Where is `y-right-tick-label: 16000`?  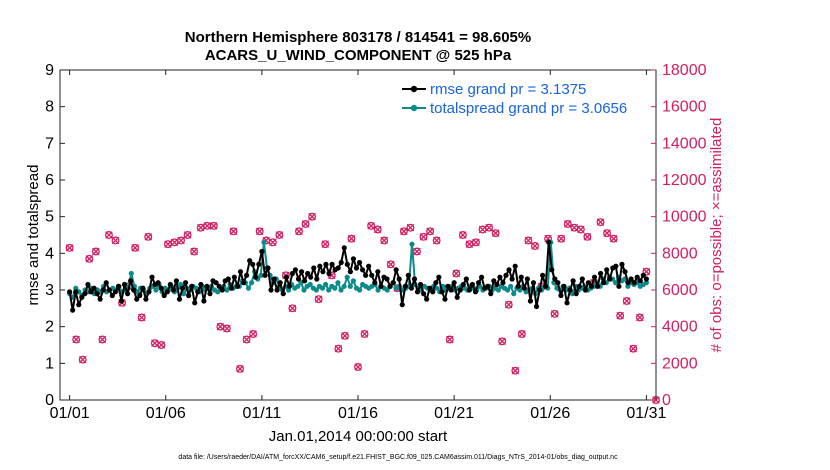 y-right-tick-label: 16000 is located at coordinates (684, 107).